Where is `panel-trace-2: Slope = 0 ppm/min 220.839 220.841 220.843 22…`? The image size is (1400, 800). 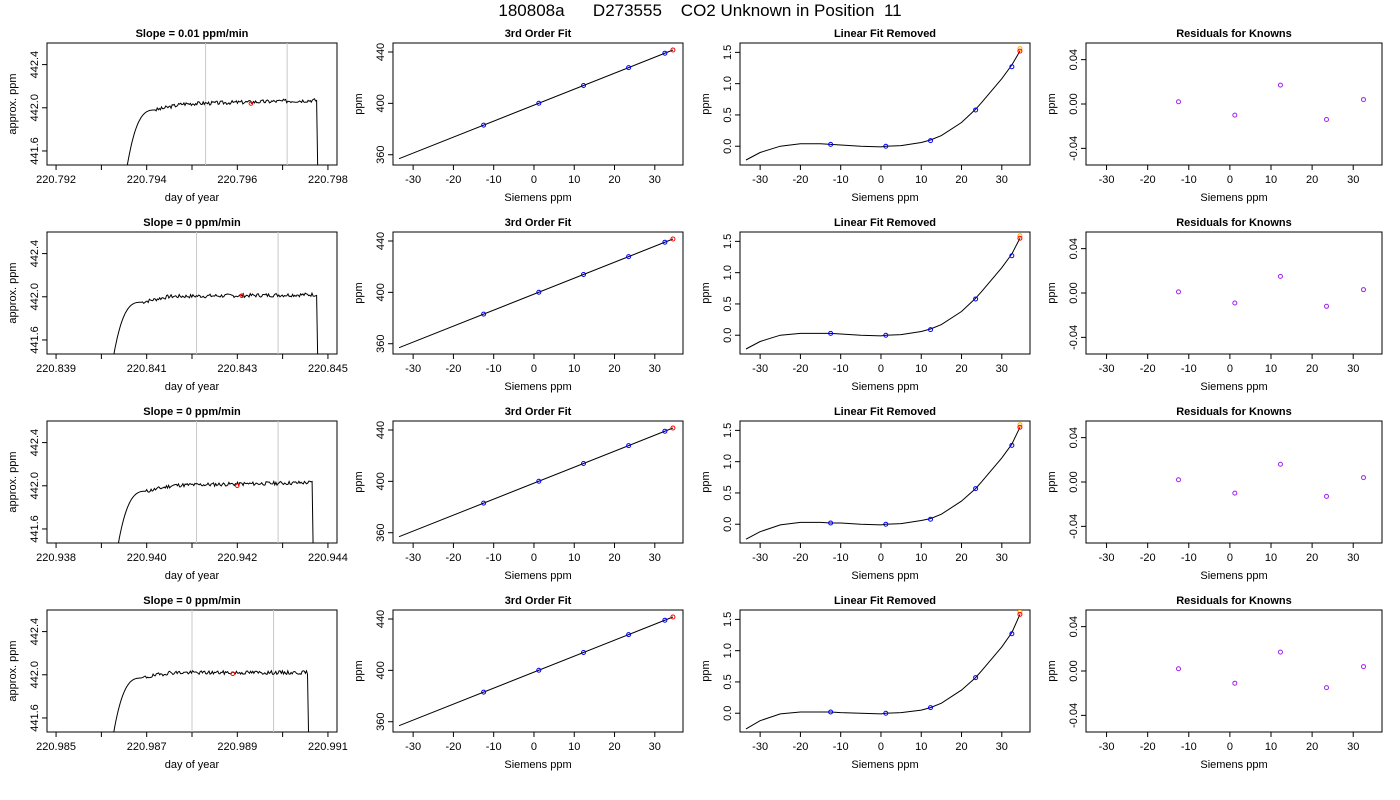
panel-trace-2: Slope = 0 ppm/min 220.839 220.841 220.843 22… is located at coordinates (177, 305).